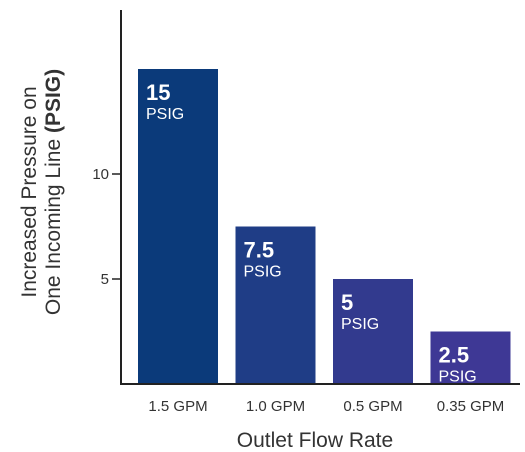 Image resolution: width=525 pixels, height=452 pixels. I want to click on y-axis-title-line2-bold: (PSIG), so click(53, 101).